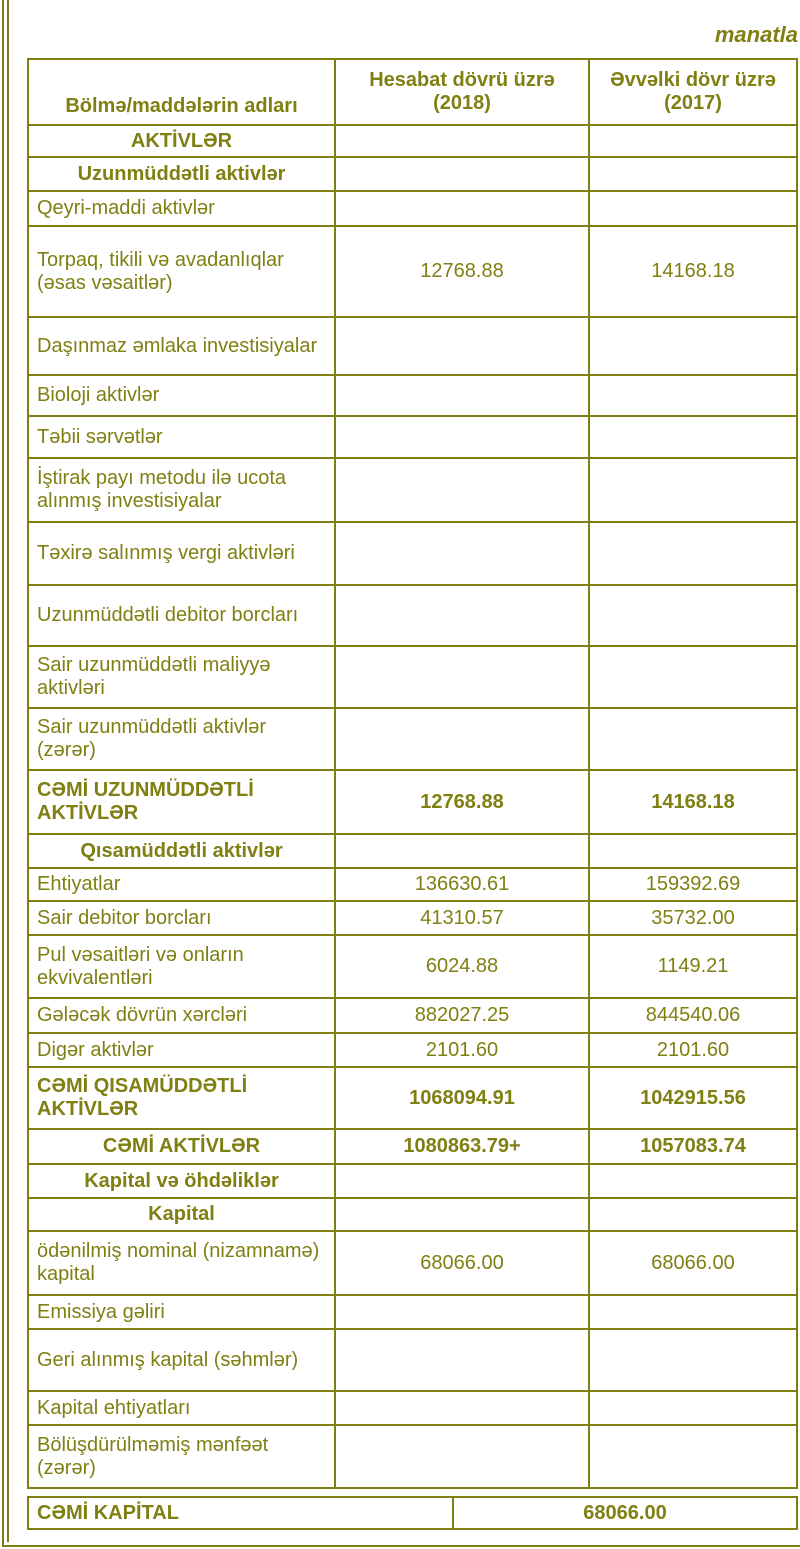  What do you see at coordinates (462, 1146) in the screenshot?
I see `value-2018: 1080863.79+` at bounding box center [462, 1146].